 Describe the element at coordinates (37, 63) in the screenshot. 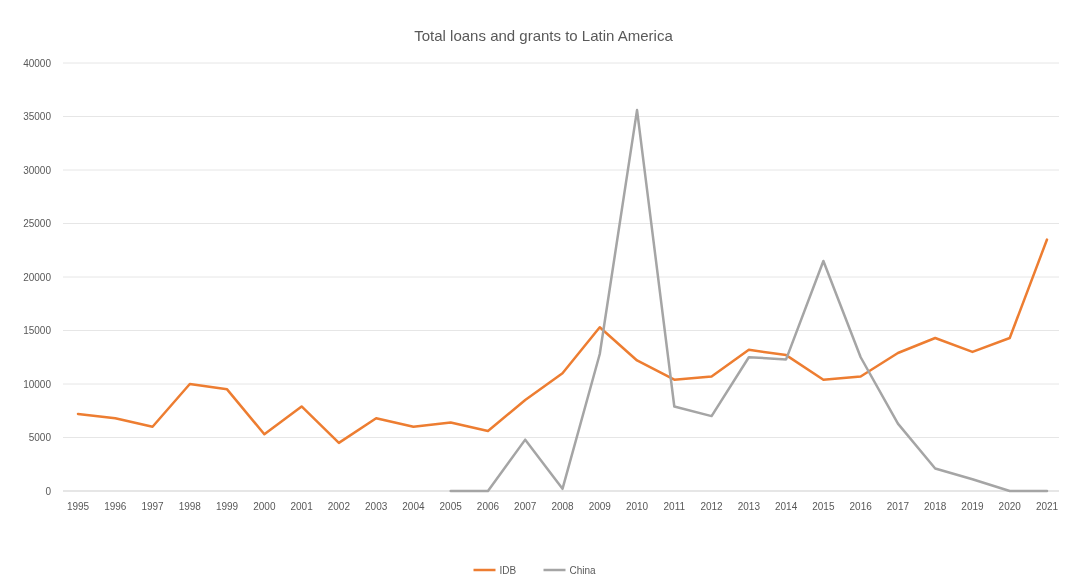

I see `y-tick-label: 40000` at that location.